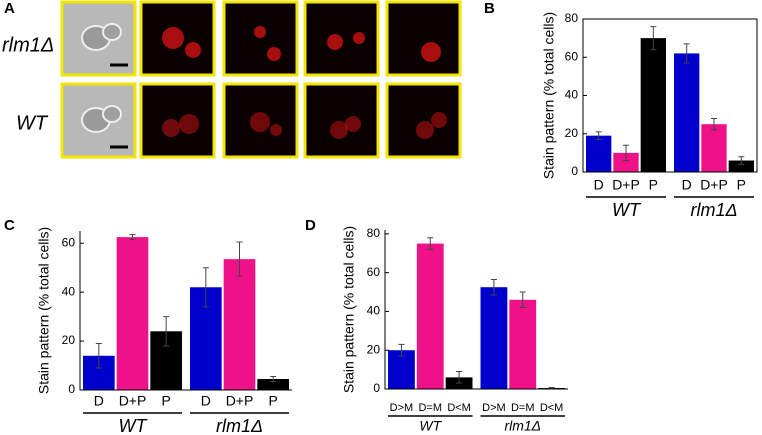  Describe the element at coordinates (489, 8) in the screenshot. I see `panel-label: B` at that location.